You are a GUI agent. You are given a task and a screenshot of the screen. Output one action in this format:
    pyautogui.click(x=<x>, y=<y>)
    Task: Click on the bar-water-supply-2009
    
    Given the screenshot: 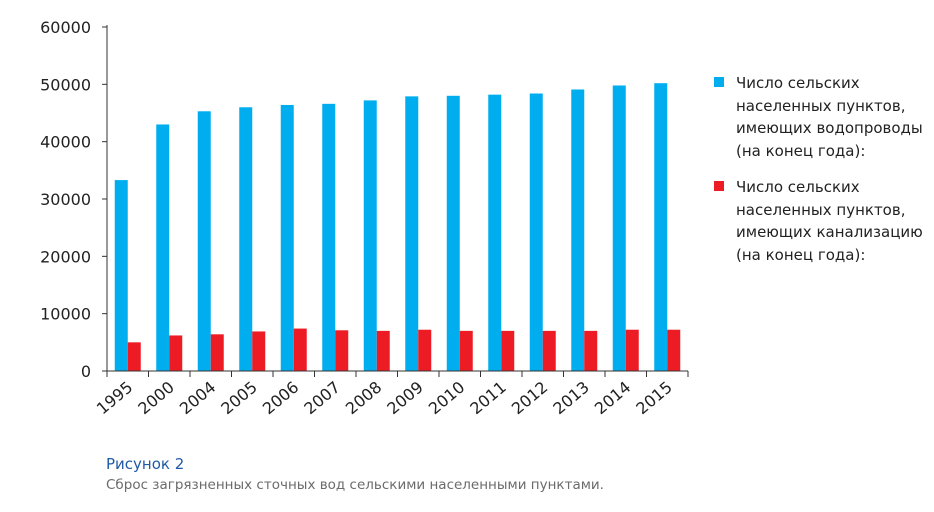 What is the action you would take?
    pyautogui.click(x=412, y=234)
    